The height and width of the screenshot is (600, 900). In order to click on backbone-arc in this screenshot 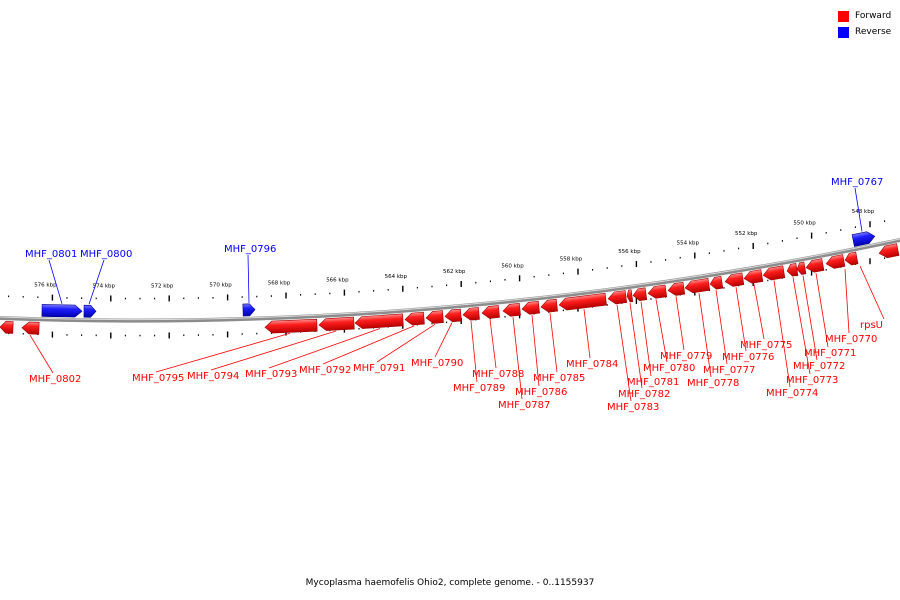, I will do `click(450, 280)`.